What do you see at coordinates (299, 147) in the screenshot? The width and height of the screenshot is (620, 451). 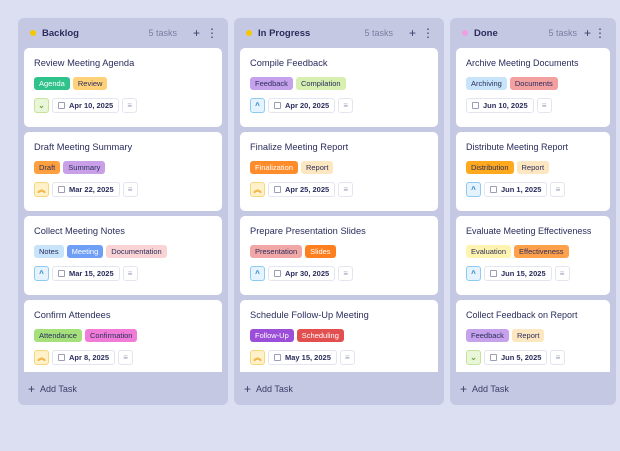 I see `task-title: Finalize Meeting Report` at bounding box center [299, 147].